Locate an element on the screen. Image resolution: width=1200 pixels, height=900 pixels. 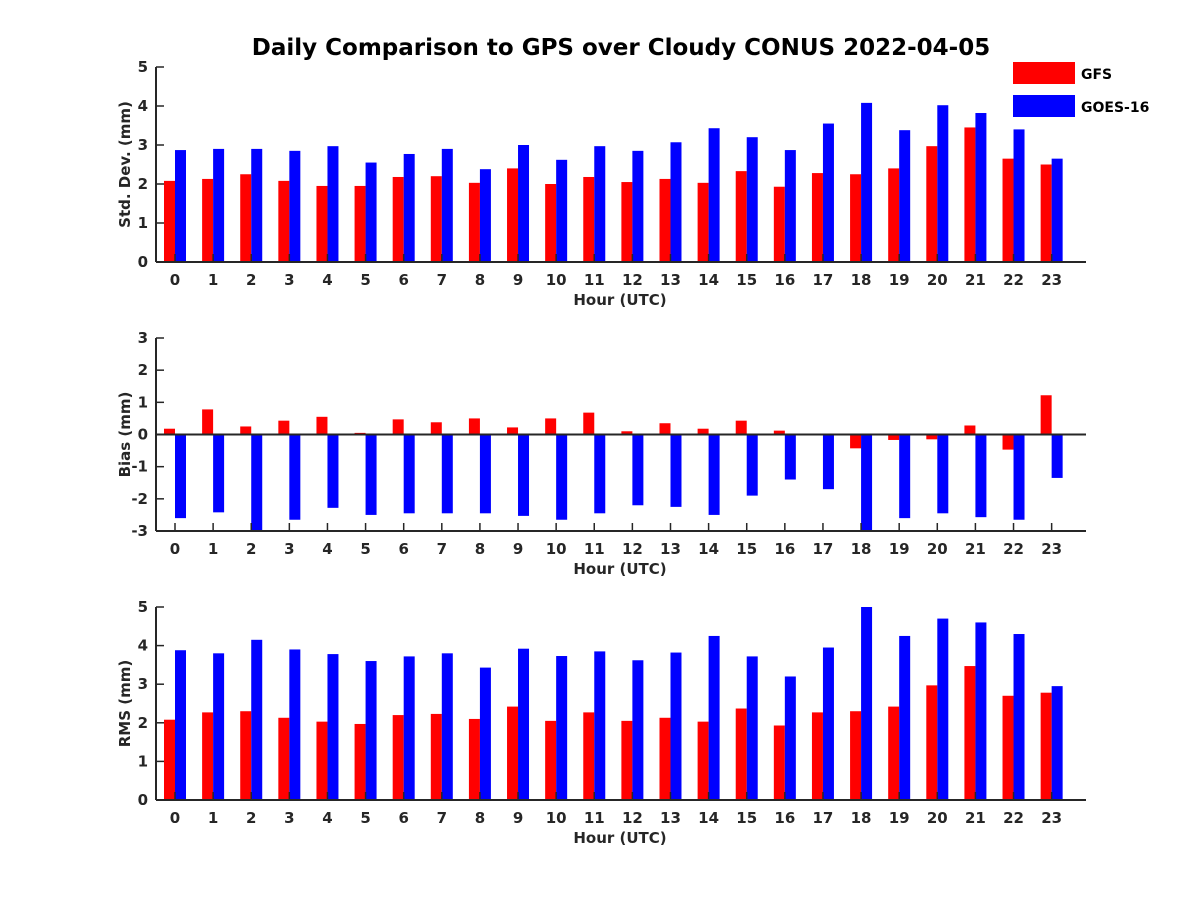
y-tick-label-panel2-3: 3 is located at coordinates (143, 684).